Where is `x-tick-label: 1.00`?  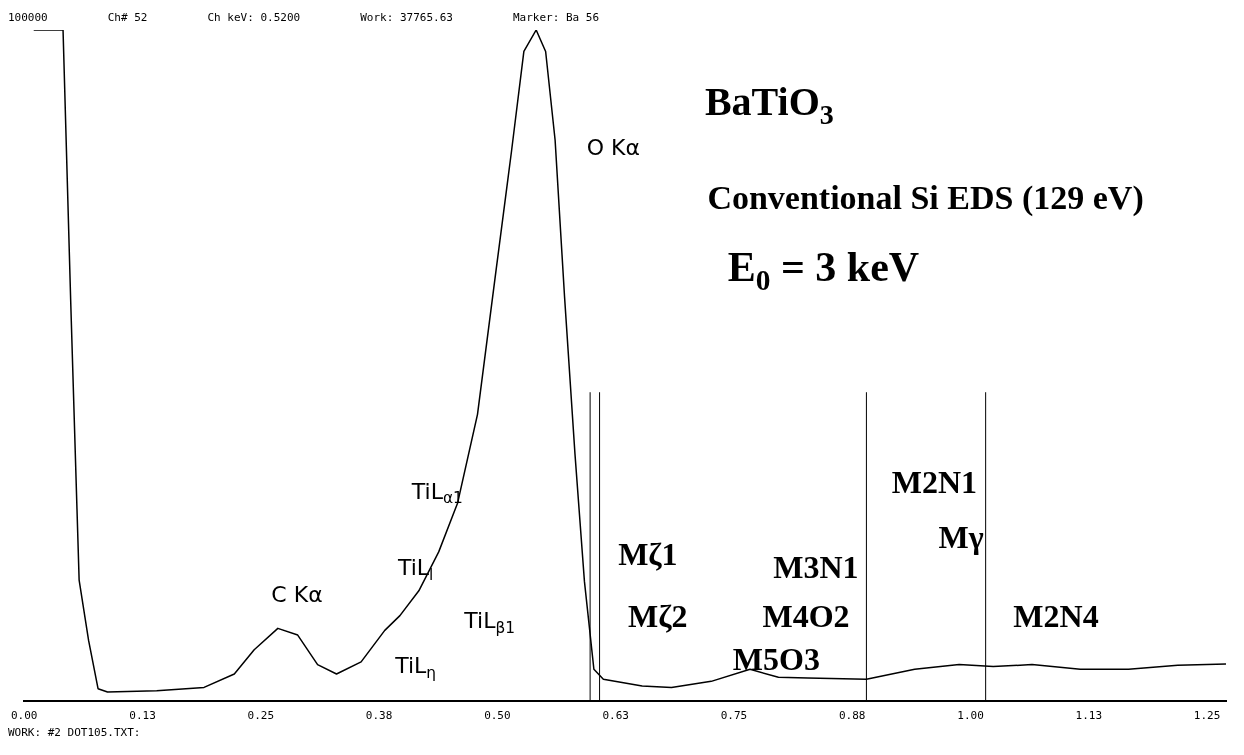 x-tick-label: 1.00 is located at coordinates (970, 716).